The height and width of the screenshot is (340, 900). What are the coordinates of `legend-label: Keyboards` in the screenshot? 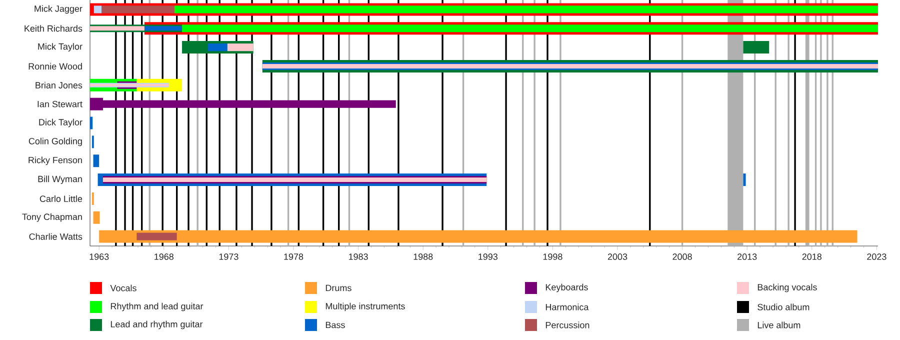 It's located at (567, 288).